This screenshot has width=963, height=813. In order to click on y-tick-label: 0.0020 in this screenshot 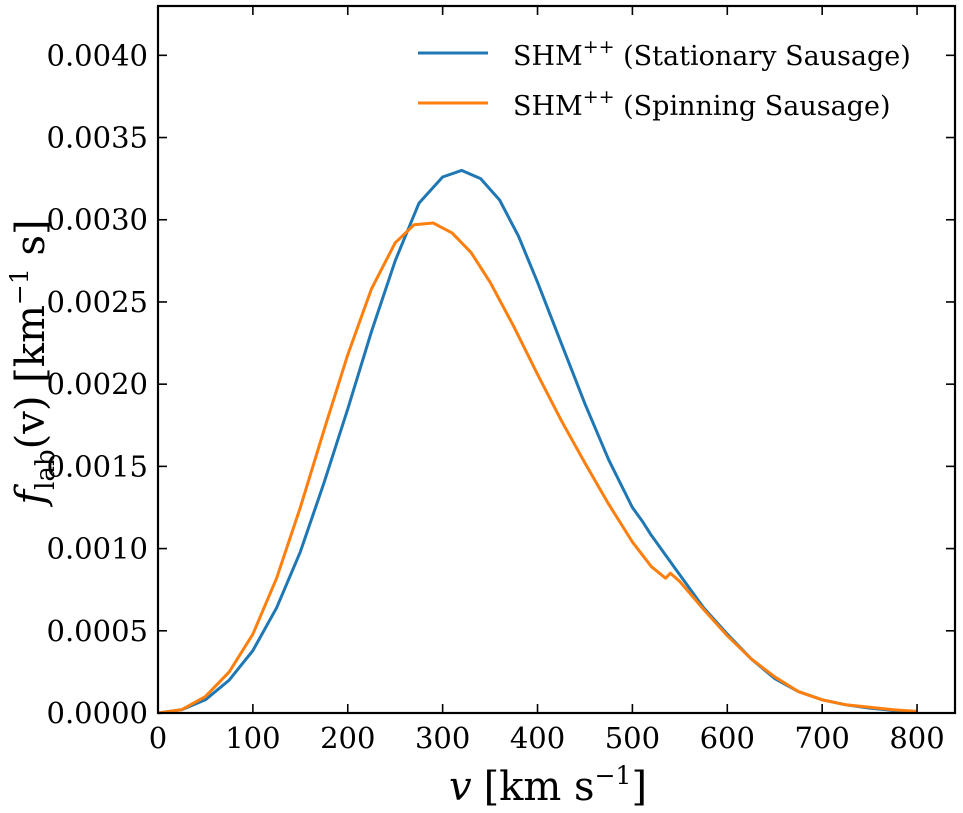, I will do `click(97, 384)`.